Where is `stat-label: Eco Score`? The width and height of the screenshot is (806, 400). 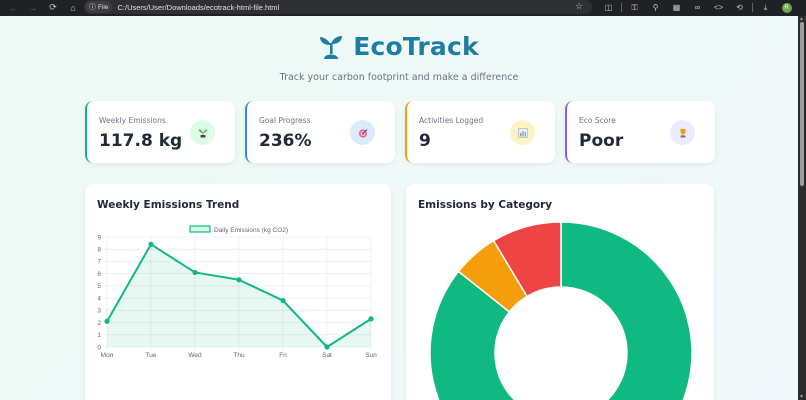
stat-label: Eco Score is located at coordinates (597, 120).